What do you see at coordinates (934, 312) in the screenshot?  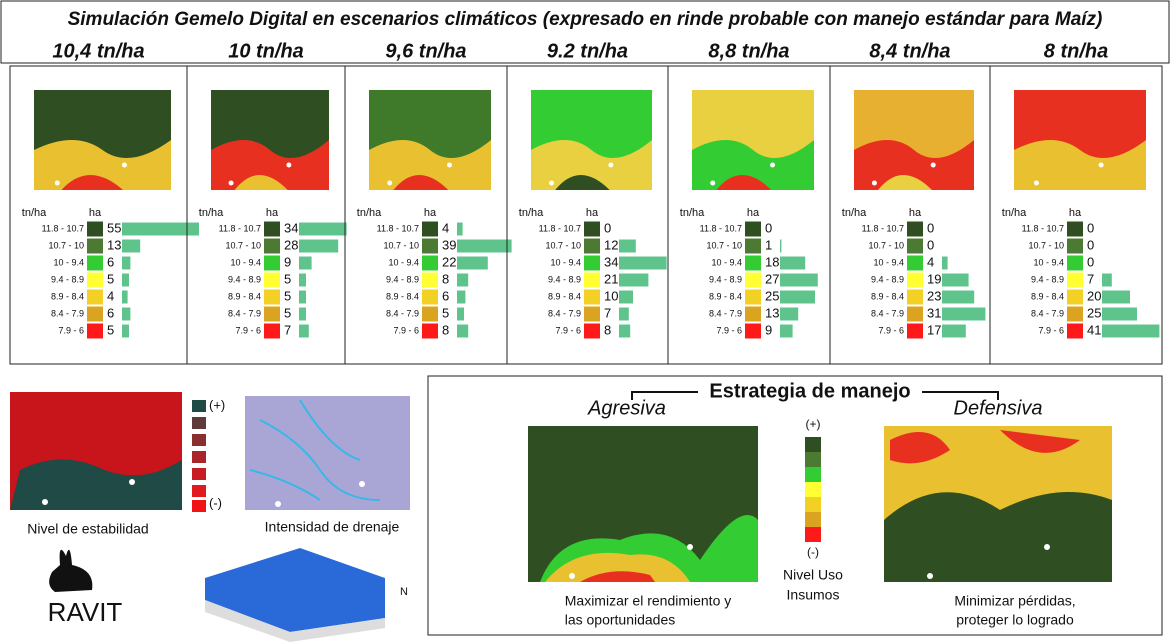 I see `value-label: 31` at bounding box center [934, 312].